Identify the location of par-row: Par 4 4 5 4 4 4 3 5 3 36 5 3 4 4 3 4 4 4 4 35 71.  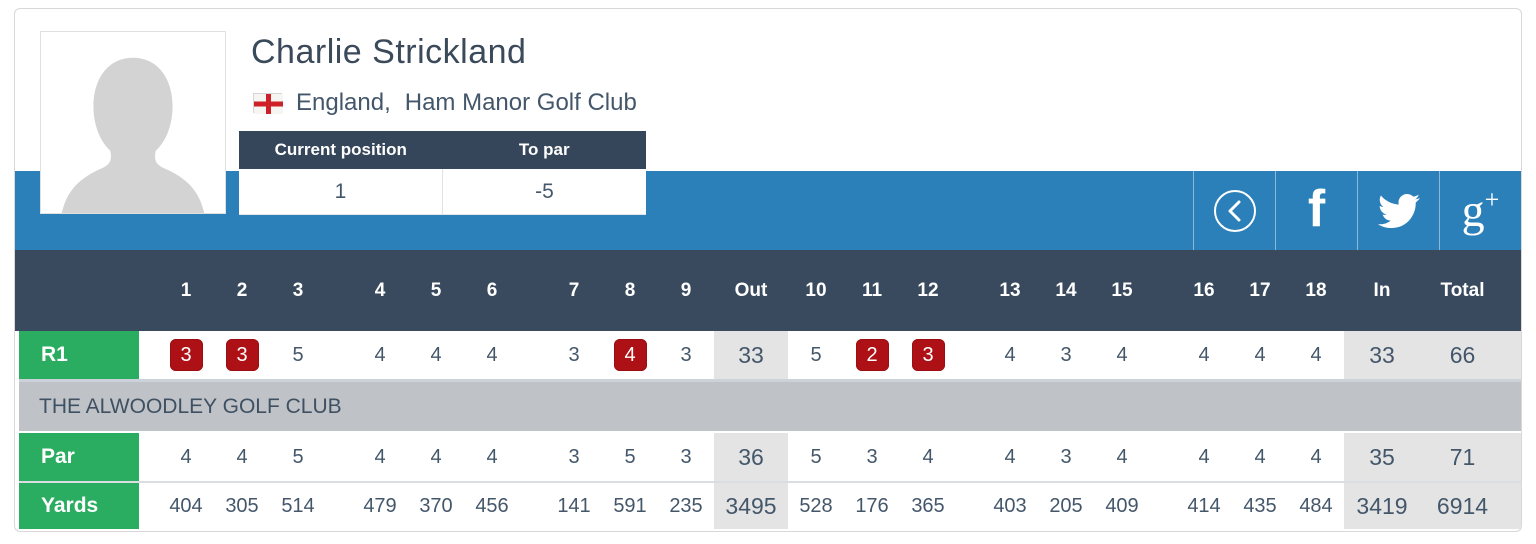
(770, 457).